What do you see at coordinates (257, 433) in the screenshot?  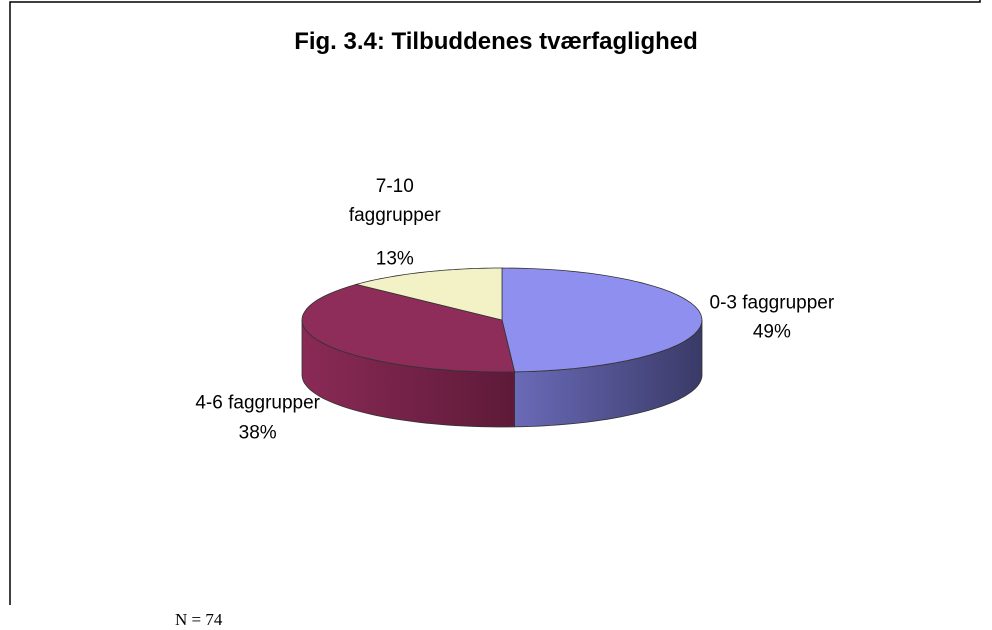 I see `slice-value-label: 38%` at bounding box center [257, 433].